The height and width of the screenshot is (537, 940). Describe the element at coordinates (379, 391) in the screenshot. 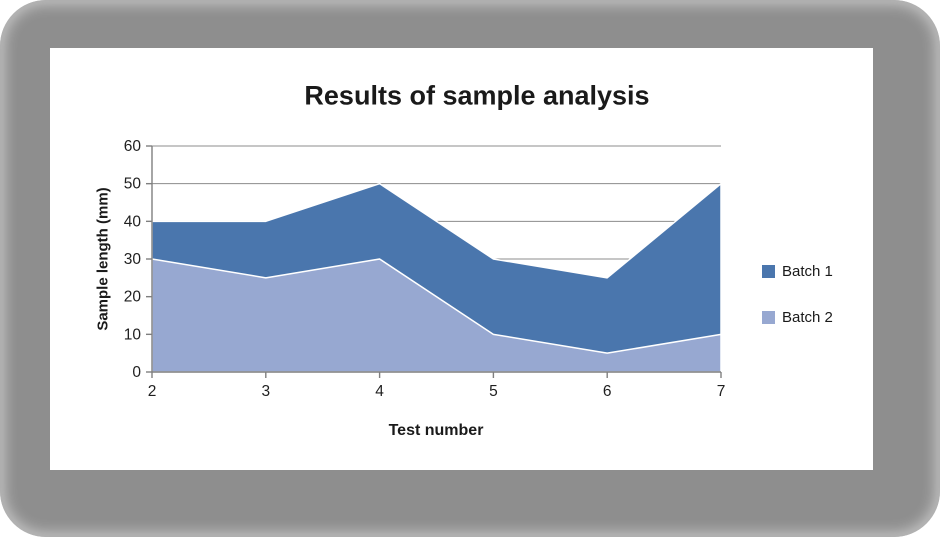

I see `x-tick-label-4: 4` at that location.